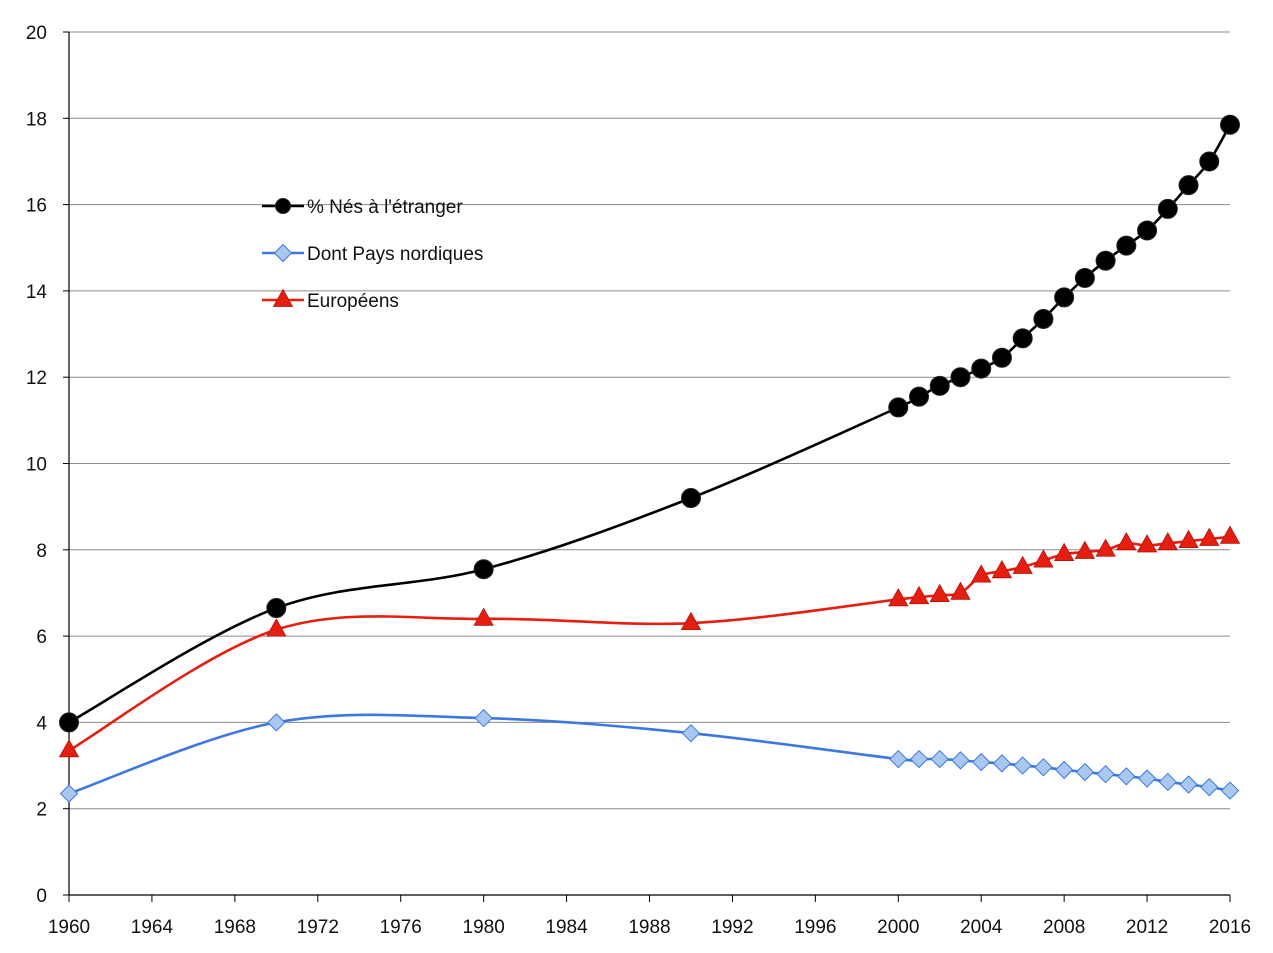 The width and height of the screenshot is (1273, 953). Describe the element at coordinates (37, 292) in the screenshot. I see `y-tick-label-14: 14` at that location.